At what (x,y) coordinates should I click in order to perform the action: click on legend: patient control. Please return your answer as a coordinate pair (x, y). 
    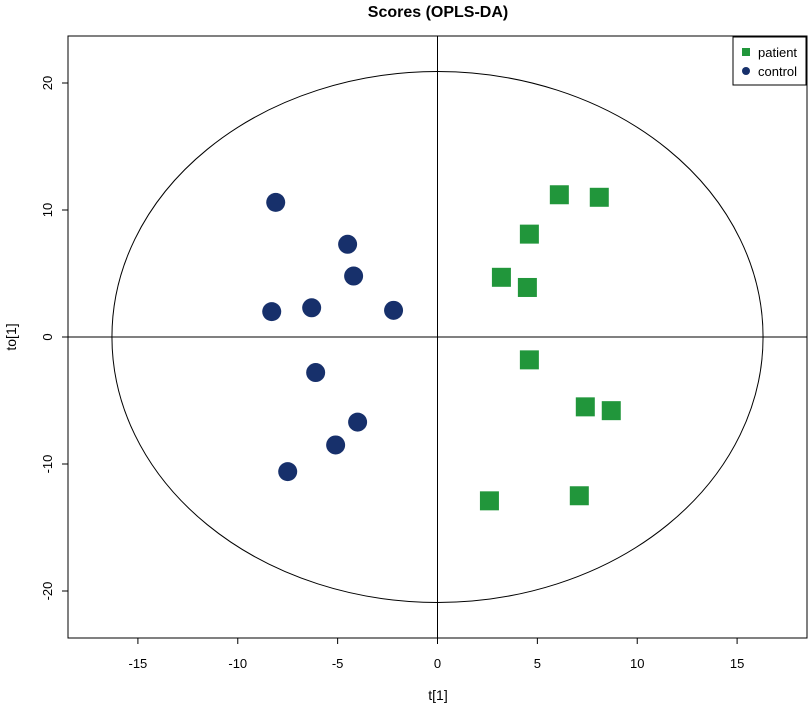
    Looking at the image, I should click on (769, 61).